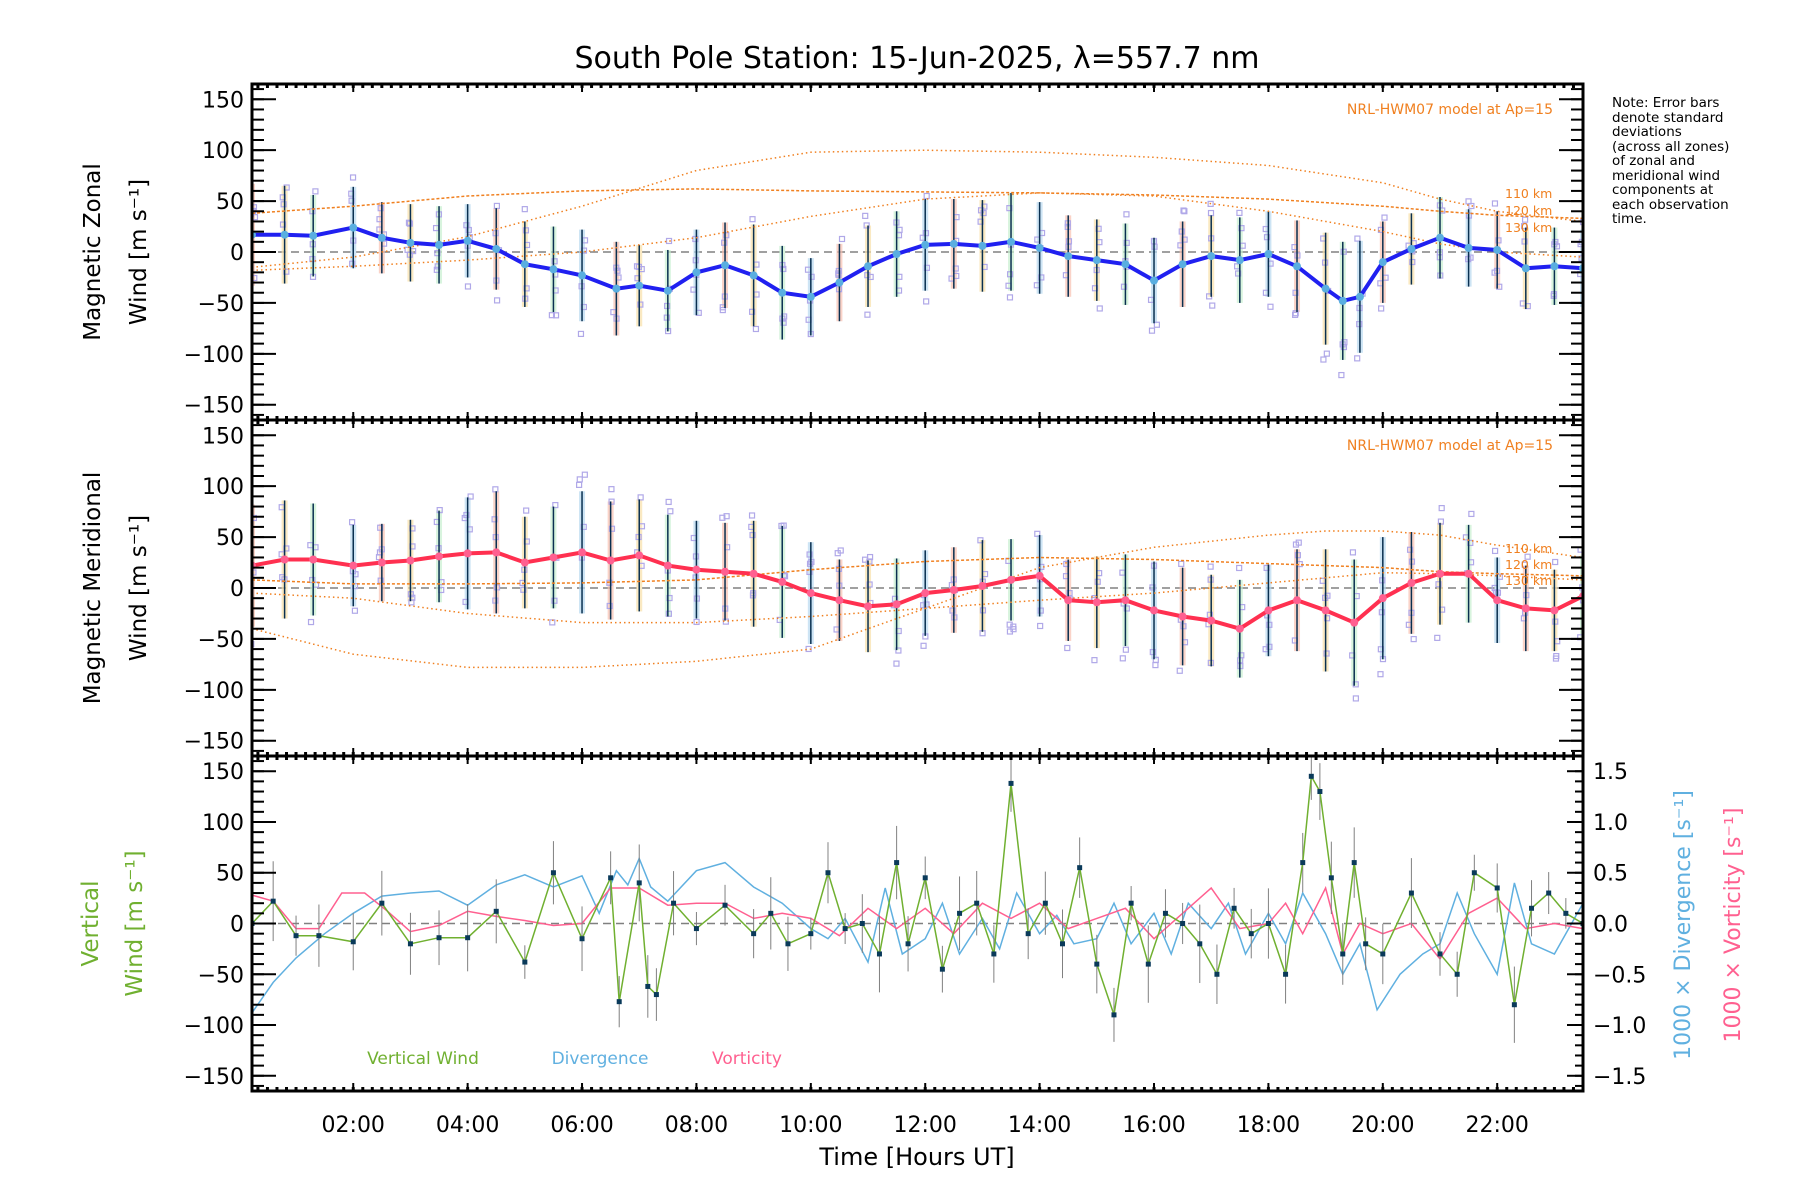 The width and height of the screenshot is (1800, 1200). I want to click on model-altitude-label: 130 km, so click(1528, 227).